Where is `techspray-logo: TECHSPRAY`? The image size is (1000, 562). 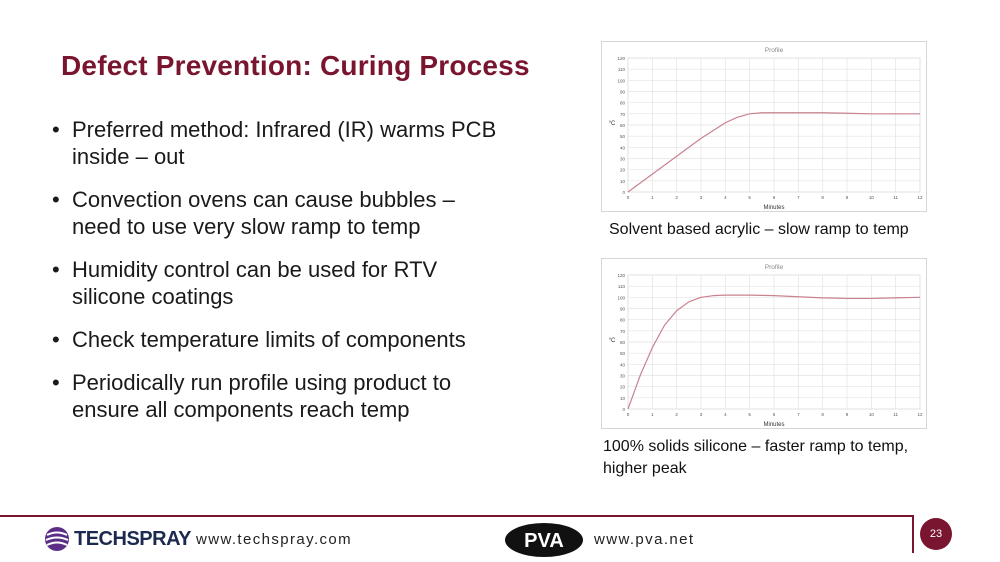
techspray-logo: TECHSPRAY is located at coordinates (118, 539).